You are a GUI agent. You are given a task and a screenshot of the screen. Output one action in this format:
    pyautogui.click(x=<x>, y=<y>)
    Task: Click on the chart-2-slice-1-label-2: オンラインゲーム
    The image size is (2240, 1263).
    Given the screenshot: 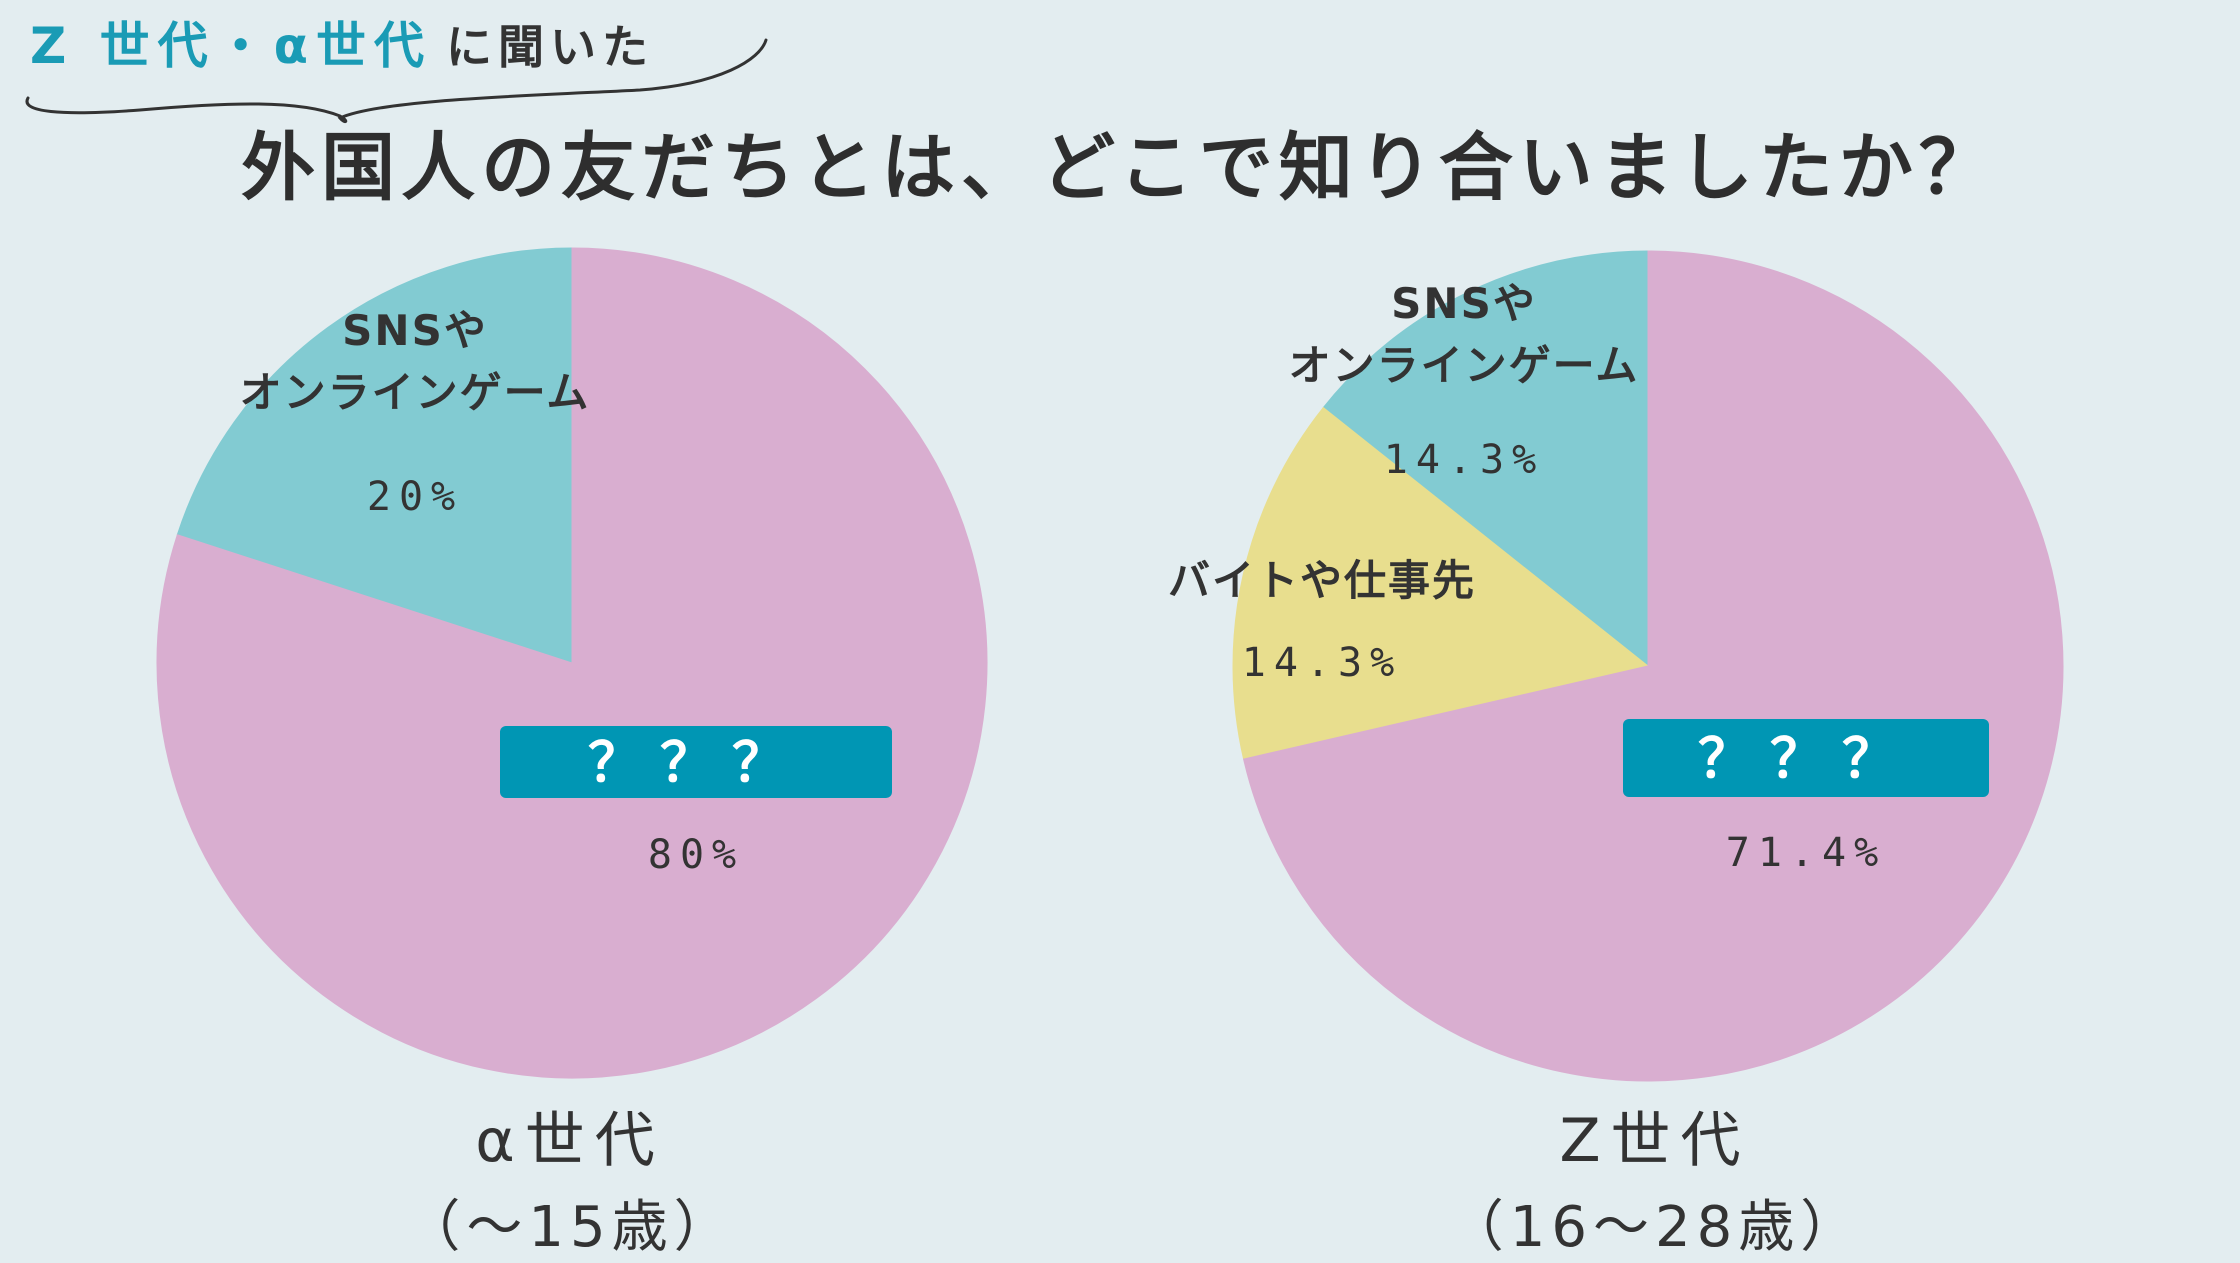 What is the action you would take?
    pyautogui.click(x=1464, y=365)
    